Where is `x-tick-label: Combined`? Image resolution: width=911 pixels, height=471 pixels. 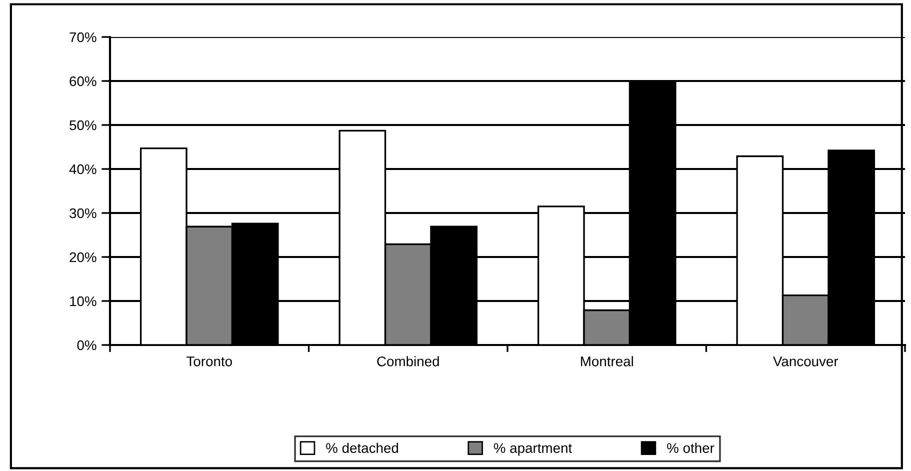
x-tick-label: Combined is located at coordinates (408, 361).